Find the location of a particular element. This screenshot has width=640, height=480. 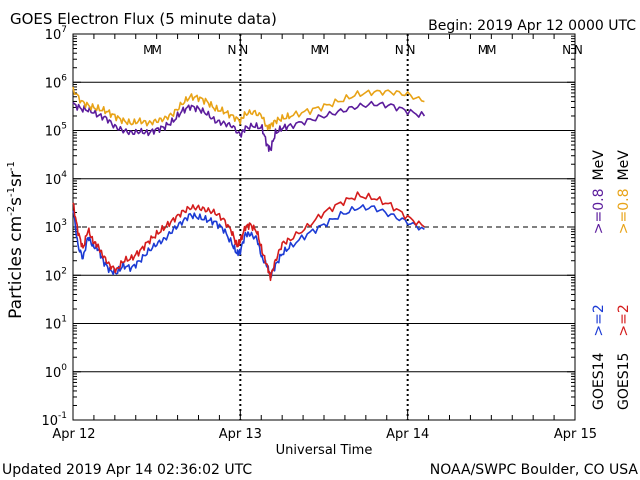

y-tick-label-1e1: 10¹ is located at coordinates (56, 324).